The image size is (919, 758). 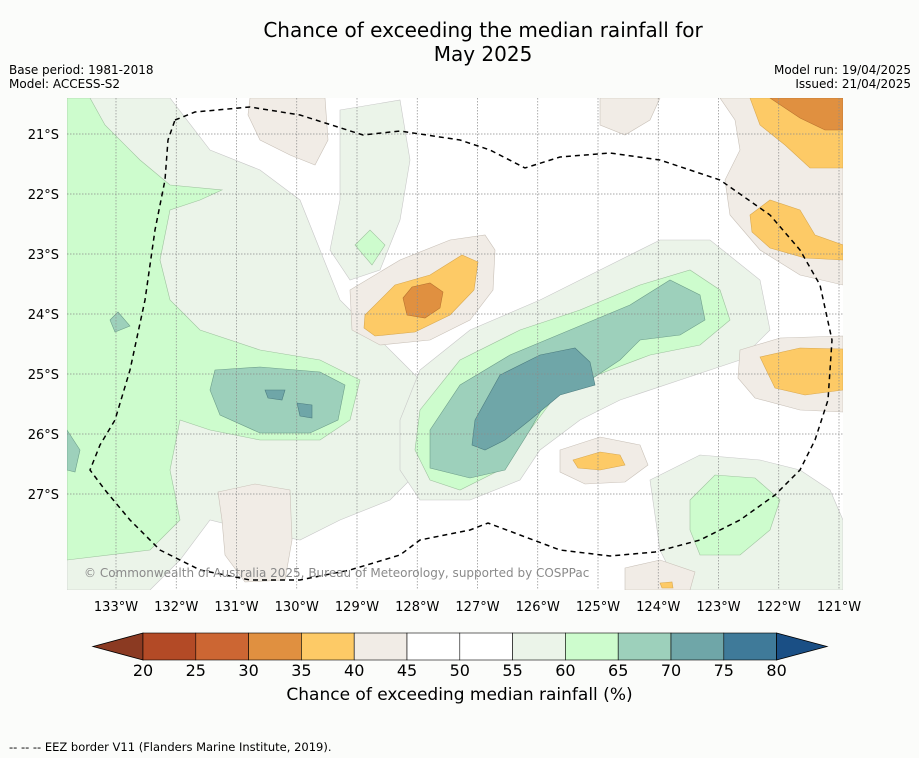 What do you see at coordinates (853, 84) in the screenshot?
I see `issued-date: Issued: 21/04/2025` at bounding box center [853, 84].